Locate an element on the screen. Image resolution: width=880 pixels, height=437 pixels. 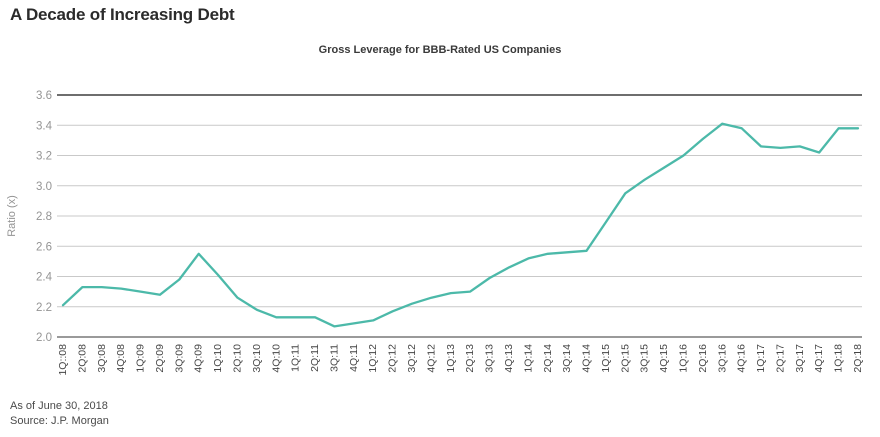
x-tick-label: 2Q:14 is located at coordinates (548, 358).